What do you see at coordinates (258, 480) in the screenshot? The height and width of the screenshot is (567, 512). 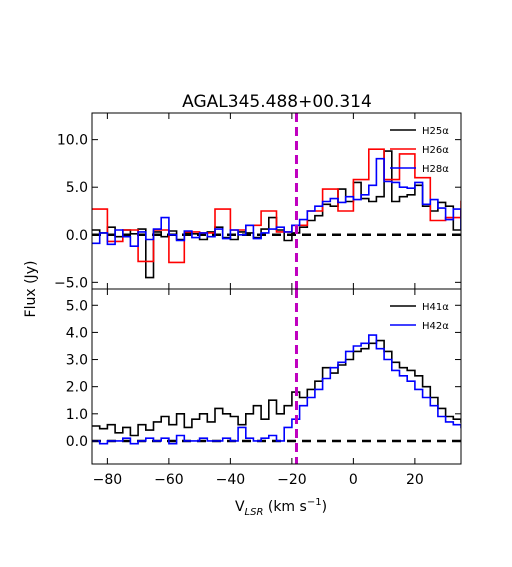 I see `x-axis-ticks: −80 −60 −40 −20 0 20` at bounding box center [258, 480].